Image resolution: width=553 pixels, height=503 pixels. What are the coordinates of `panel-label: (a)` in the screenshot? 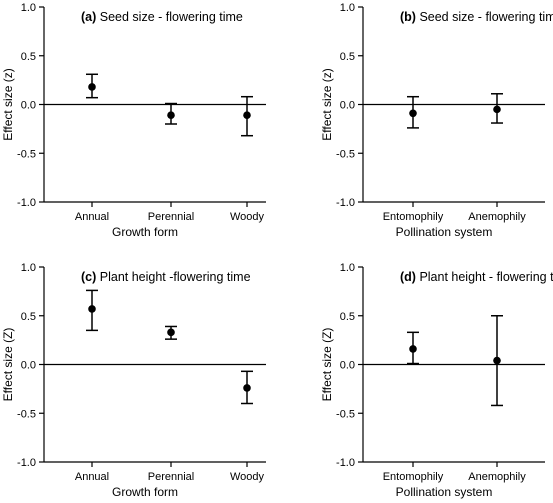 It's located at (90, 17).